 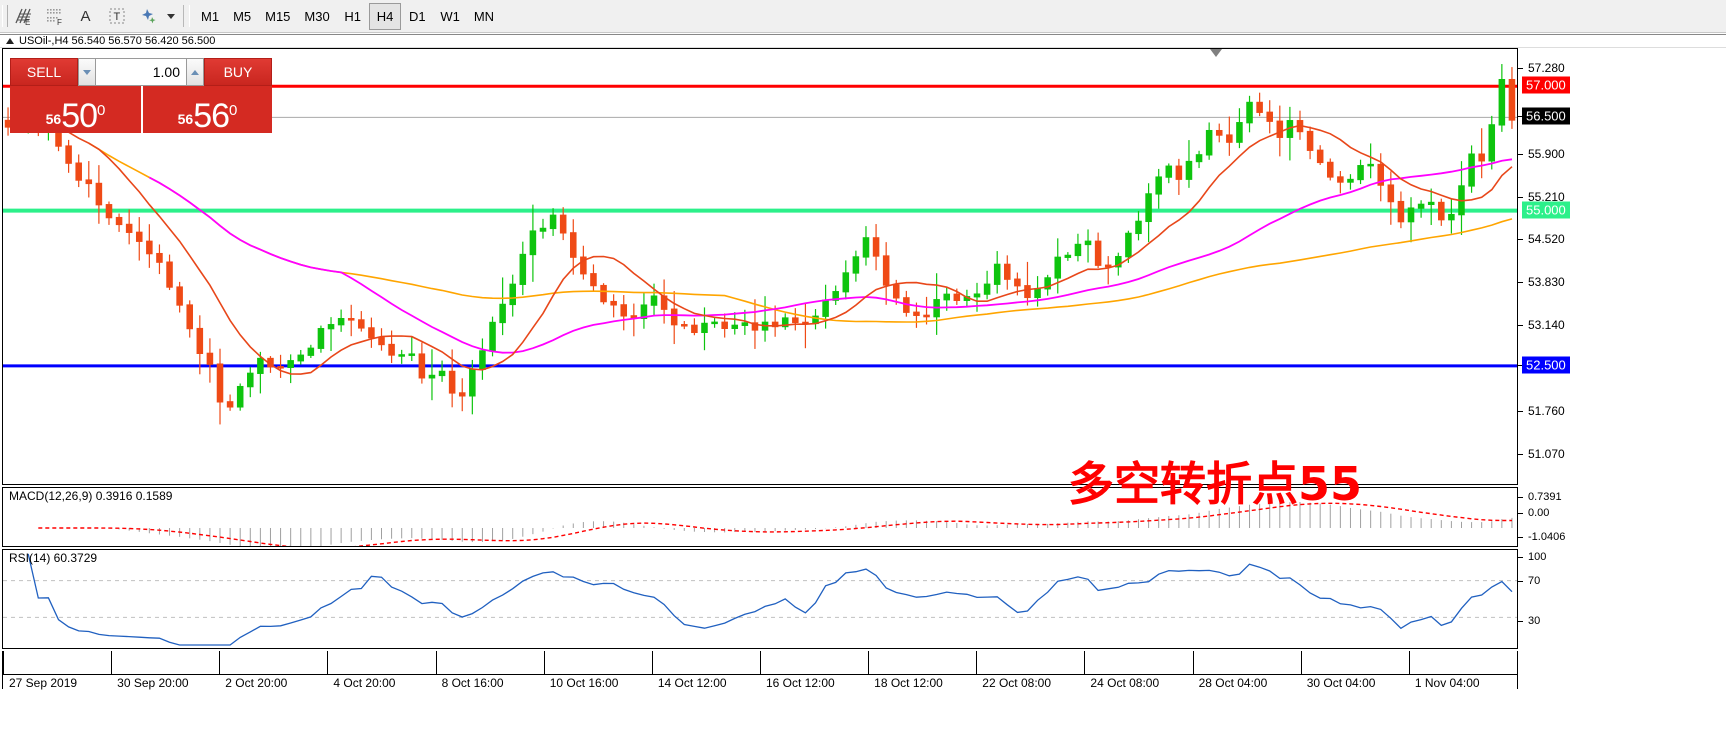 What do you see at coordinates (256, 683) in the screenshot?
I see `time-label-2: 2 Oct 20:00` at bounding box center [256, 683].